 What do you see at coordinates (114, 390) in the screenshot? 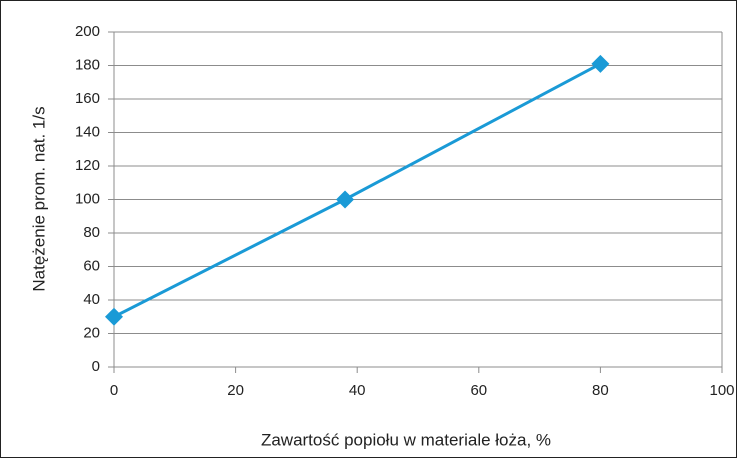
I see `x-tick-label: 0` at bounding box center [114, 390].